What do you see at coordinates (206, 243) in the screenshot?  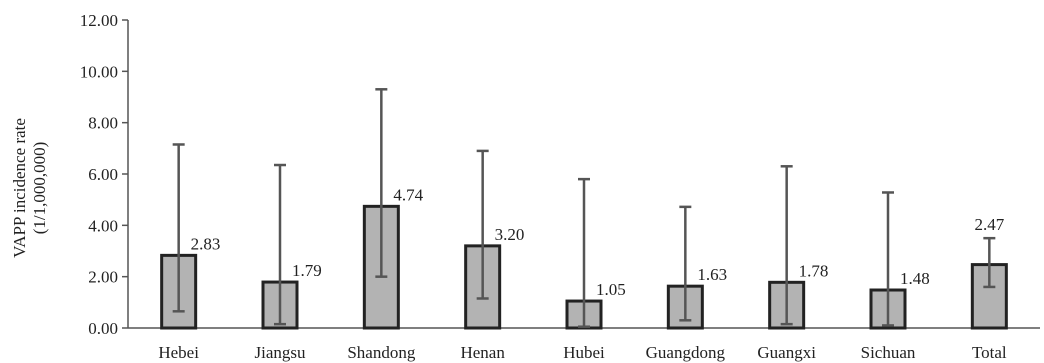 I see `data-label-hebei: 2.83` at bounding box center [206, 243].